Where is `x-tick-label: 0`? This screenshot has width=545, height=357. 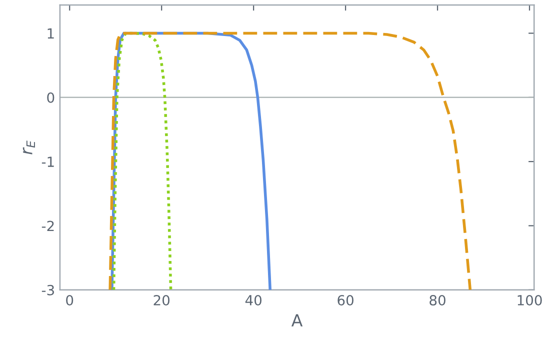
x-tick-label: 0 is located at coordinates (70, 300).